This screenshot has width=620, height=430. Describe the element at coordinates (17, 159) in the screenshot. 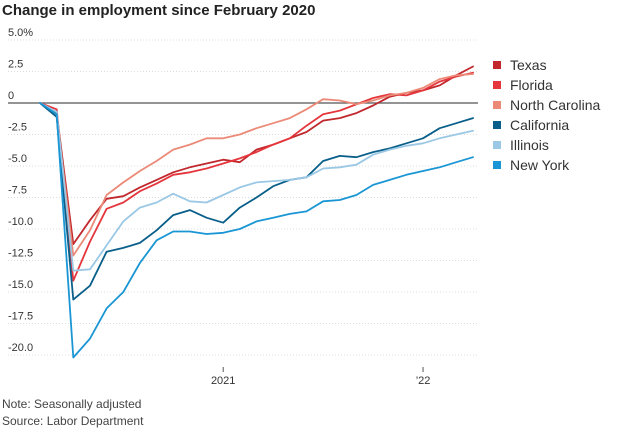

I see `y-tick-label: -5.0` at that location.